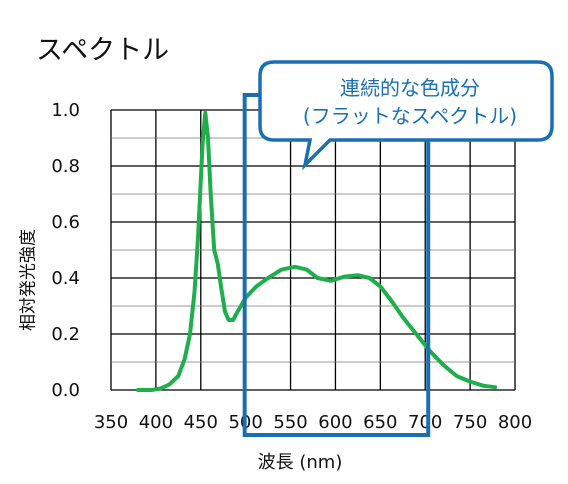 Image resolution: width=568 pixels, height=484 pixels. Describe the element at coordinates (65, 222) in the screenshot. I see `y-tick-label: 0.6` at that location.